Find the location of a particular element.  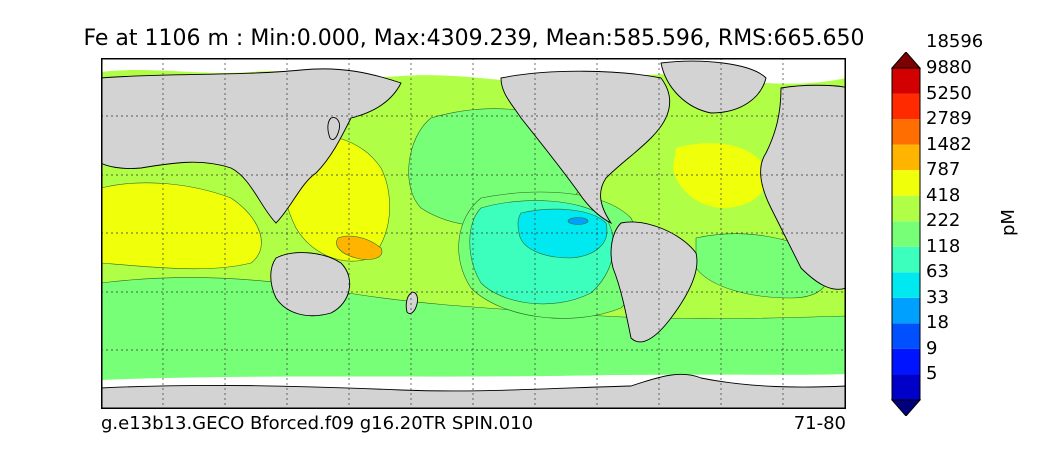

colorbar-tick-label: 33 is located at coordinates (937, 297).